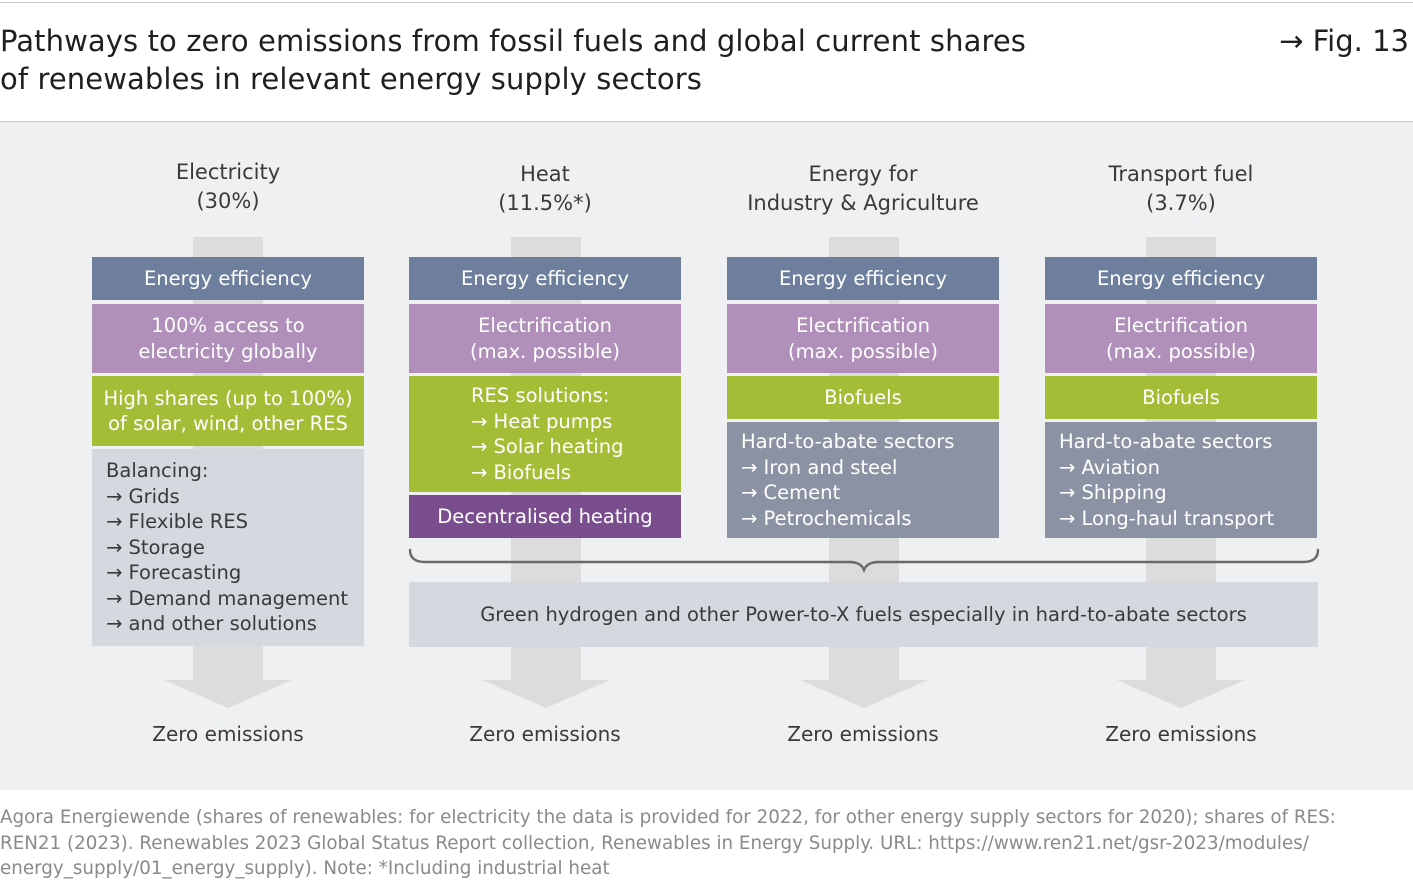 Image resolution: width=1413 pixels, height=894 pixels. What do you see at coordinates (227, 598) in the screenshot?
I see `list-item: → Demand management` at bounding box center [227, 598].